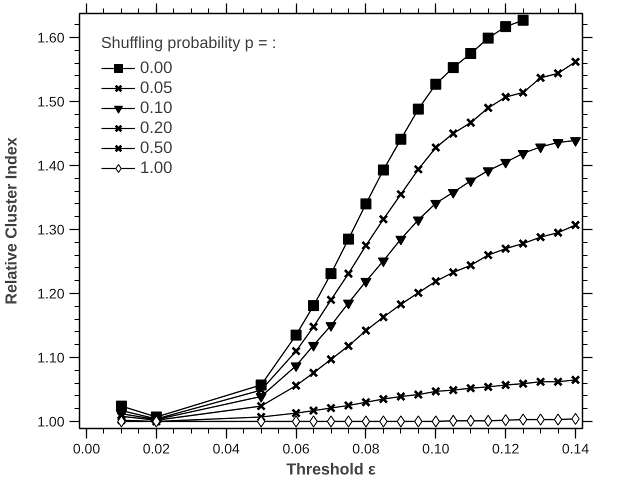 This screenshot has height=501, width=627. What do you see at coordinates (51, 101) in the screenshot?
I see `y-tick-label: 1.50` at bounding box center [51, 101].